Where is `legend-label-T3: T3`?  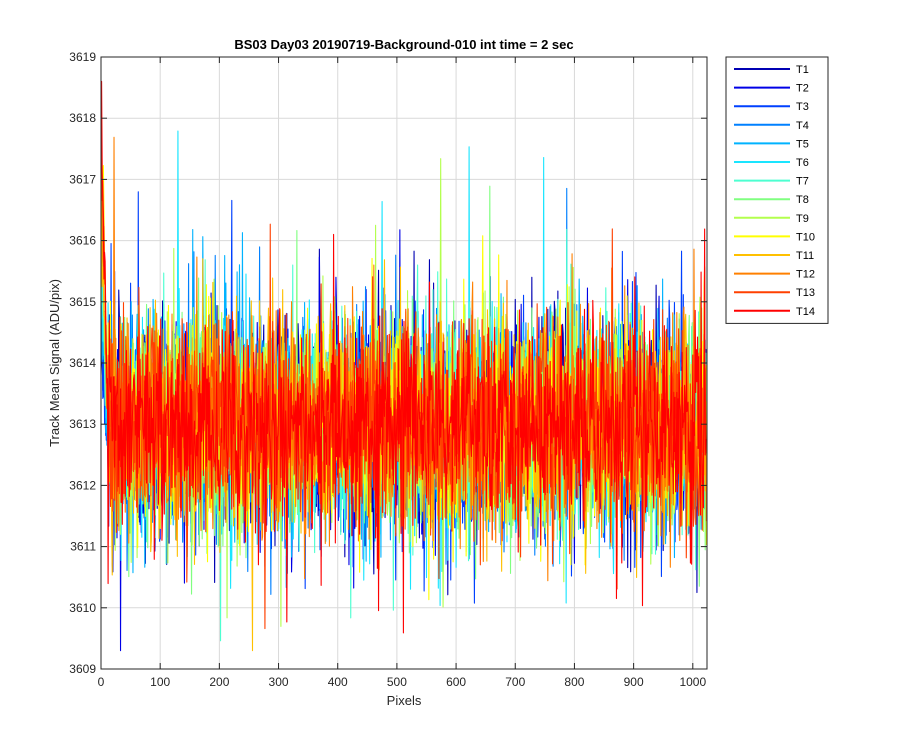 legend-label-T3: T3 is located at coordinates (802, 107).